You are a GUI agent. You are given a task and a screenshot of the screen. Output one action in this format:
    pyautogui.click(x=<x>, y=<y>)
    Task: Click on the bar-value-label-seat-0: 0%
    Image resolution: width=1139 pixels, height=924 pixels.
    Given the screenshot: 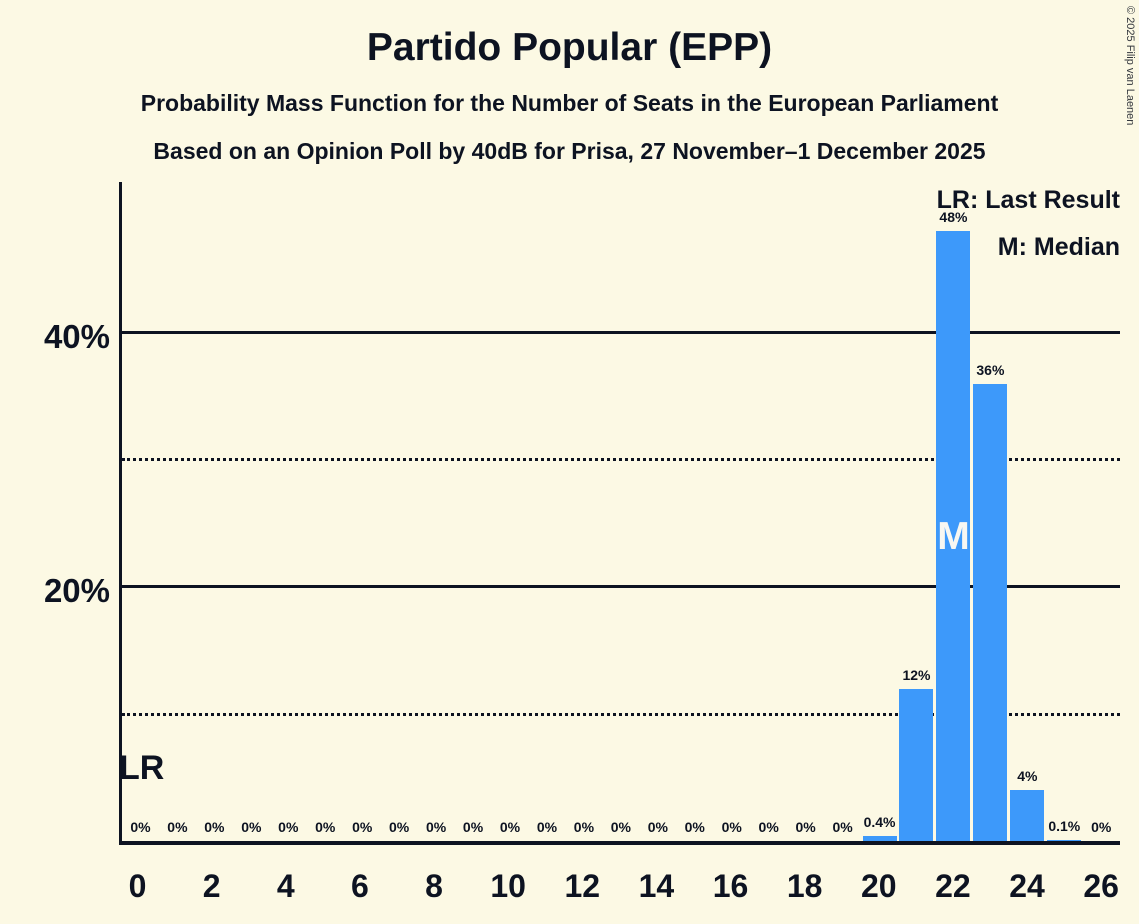 What is the action you would take?
    pyautogui.click(x=140, y=827)
    